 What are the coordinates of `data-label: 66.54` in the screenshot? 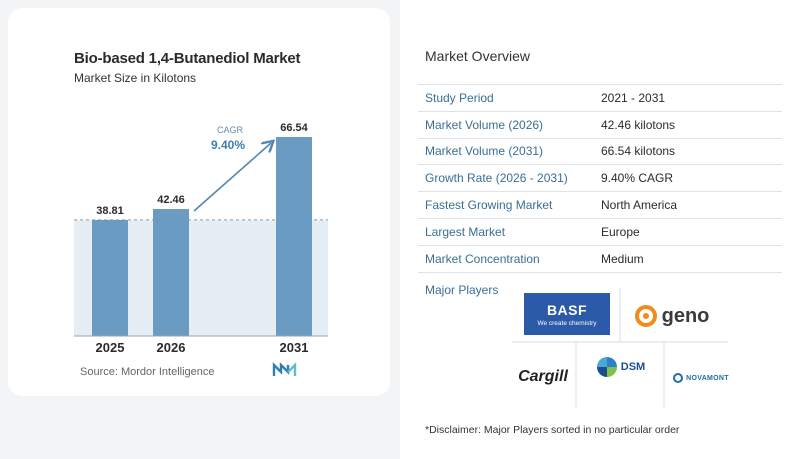 It's located at (294, 128).